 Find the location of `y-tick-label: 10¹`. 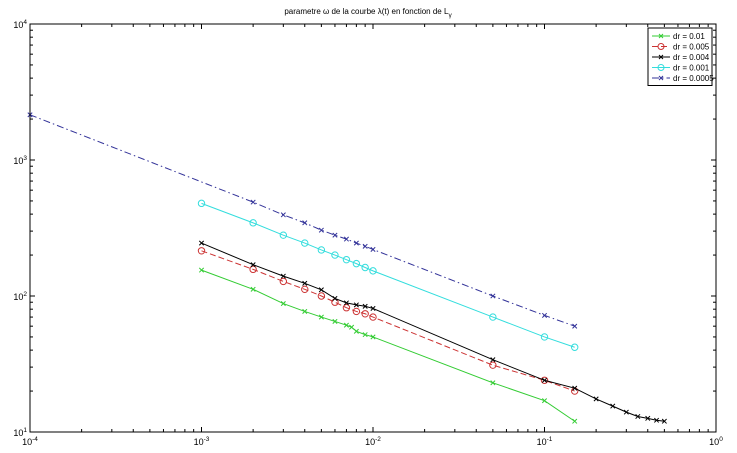

y-tick-label: 10¹ is located at coordinates (20, 432).